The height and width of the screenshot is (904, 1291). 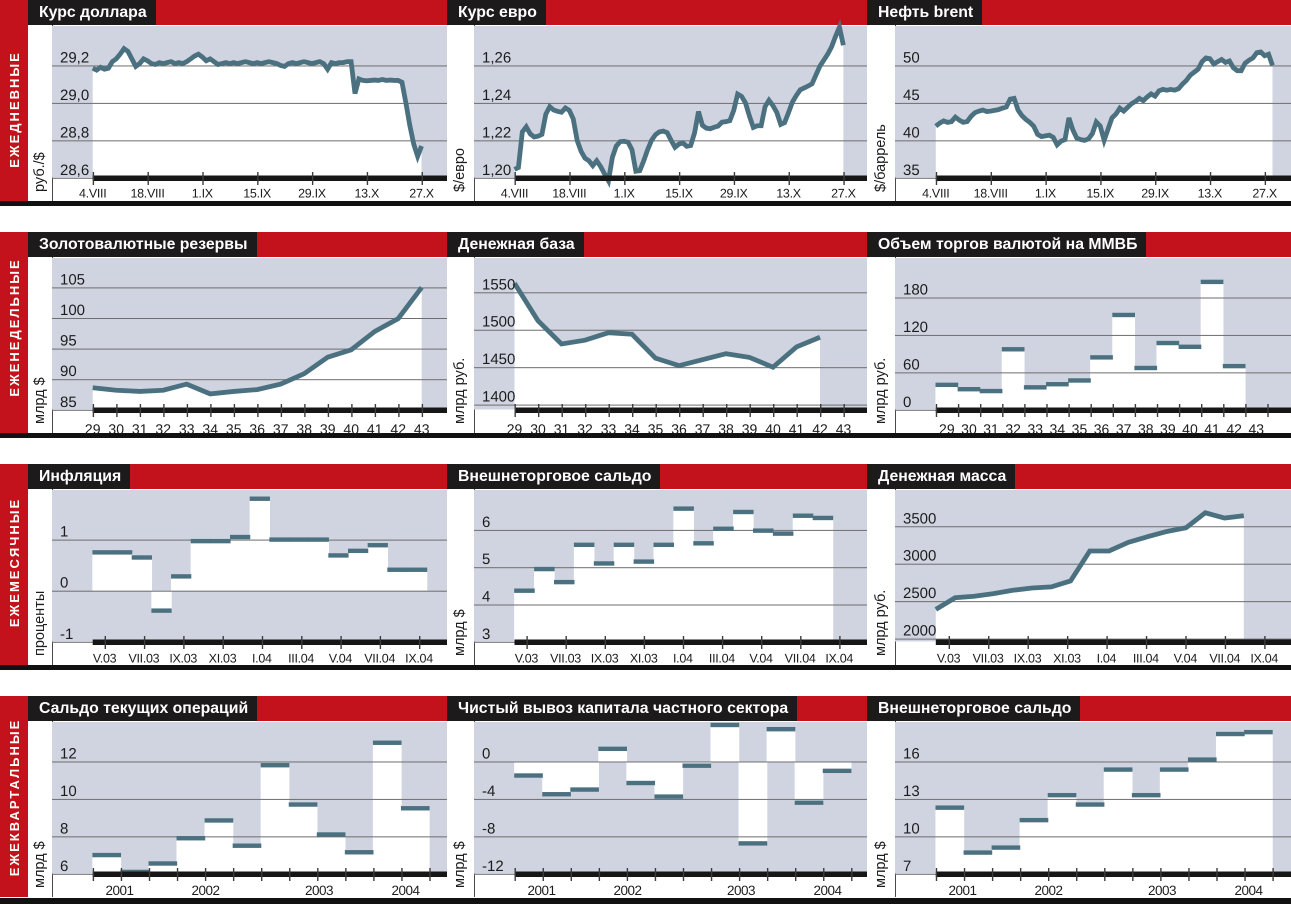 What do you see at coordinates (496, 170) in the screenshot?
I see `svg-text: 1,20` at bounding box center [496, 170].